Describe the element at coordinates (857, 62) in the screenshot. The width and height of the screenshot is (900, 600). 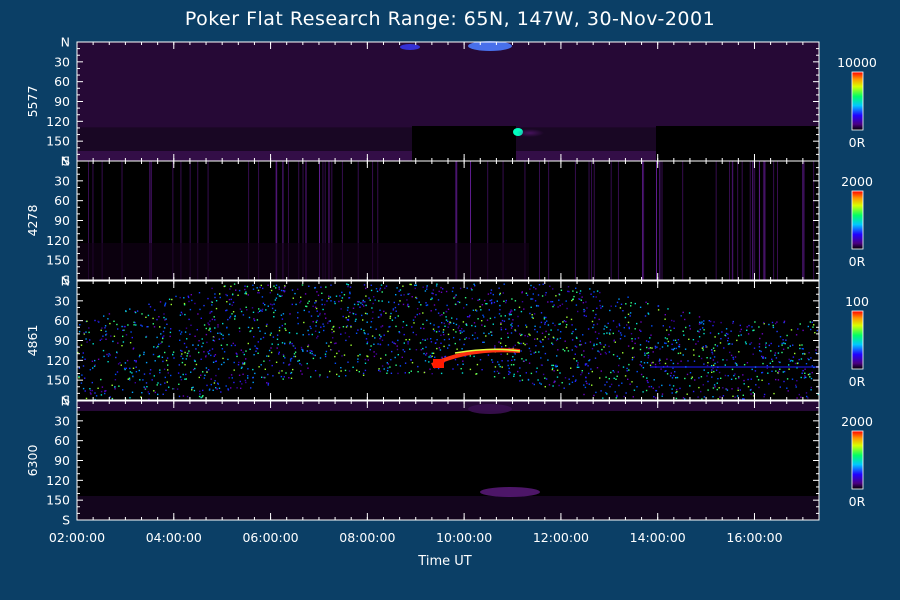
I see `colorbar-max-label: 10000` at that location.